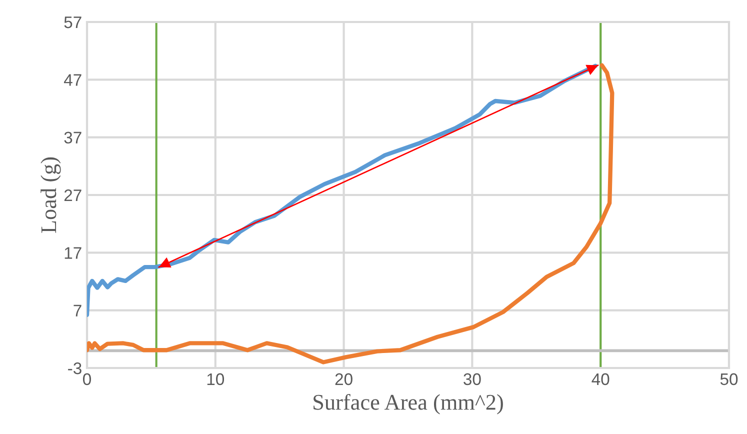 The width and height of the screenshot is (747, 434). Describe the element at coordinates (75, 368) in the screenshot. I see `y-tick-label: -3` at that location.